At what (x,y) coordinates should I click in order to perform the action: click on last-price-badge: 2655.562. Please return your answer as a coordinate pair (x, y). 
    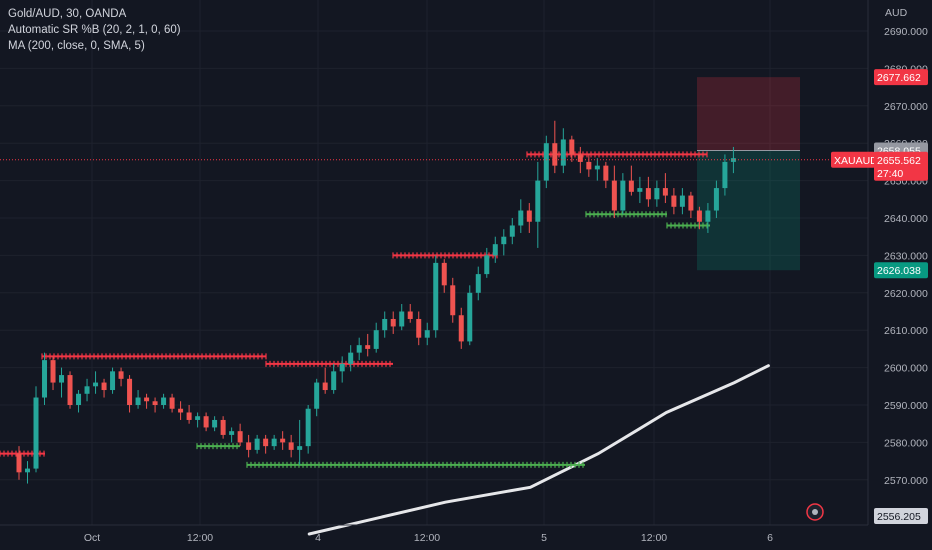
    Looking at the image, I should click on (901, 159).